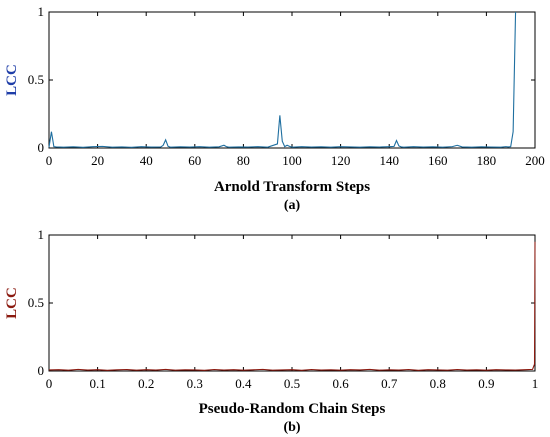 The height and width of the screenshot is (437, 550). I want to click on x-tick-label: 60, so click(194, 160).